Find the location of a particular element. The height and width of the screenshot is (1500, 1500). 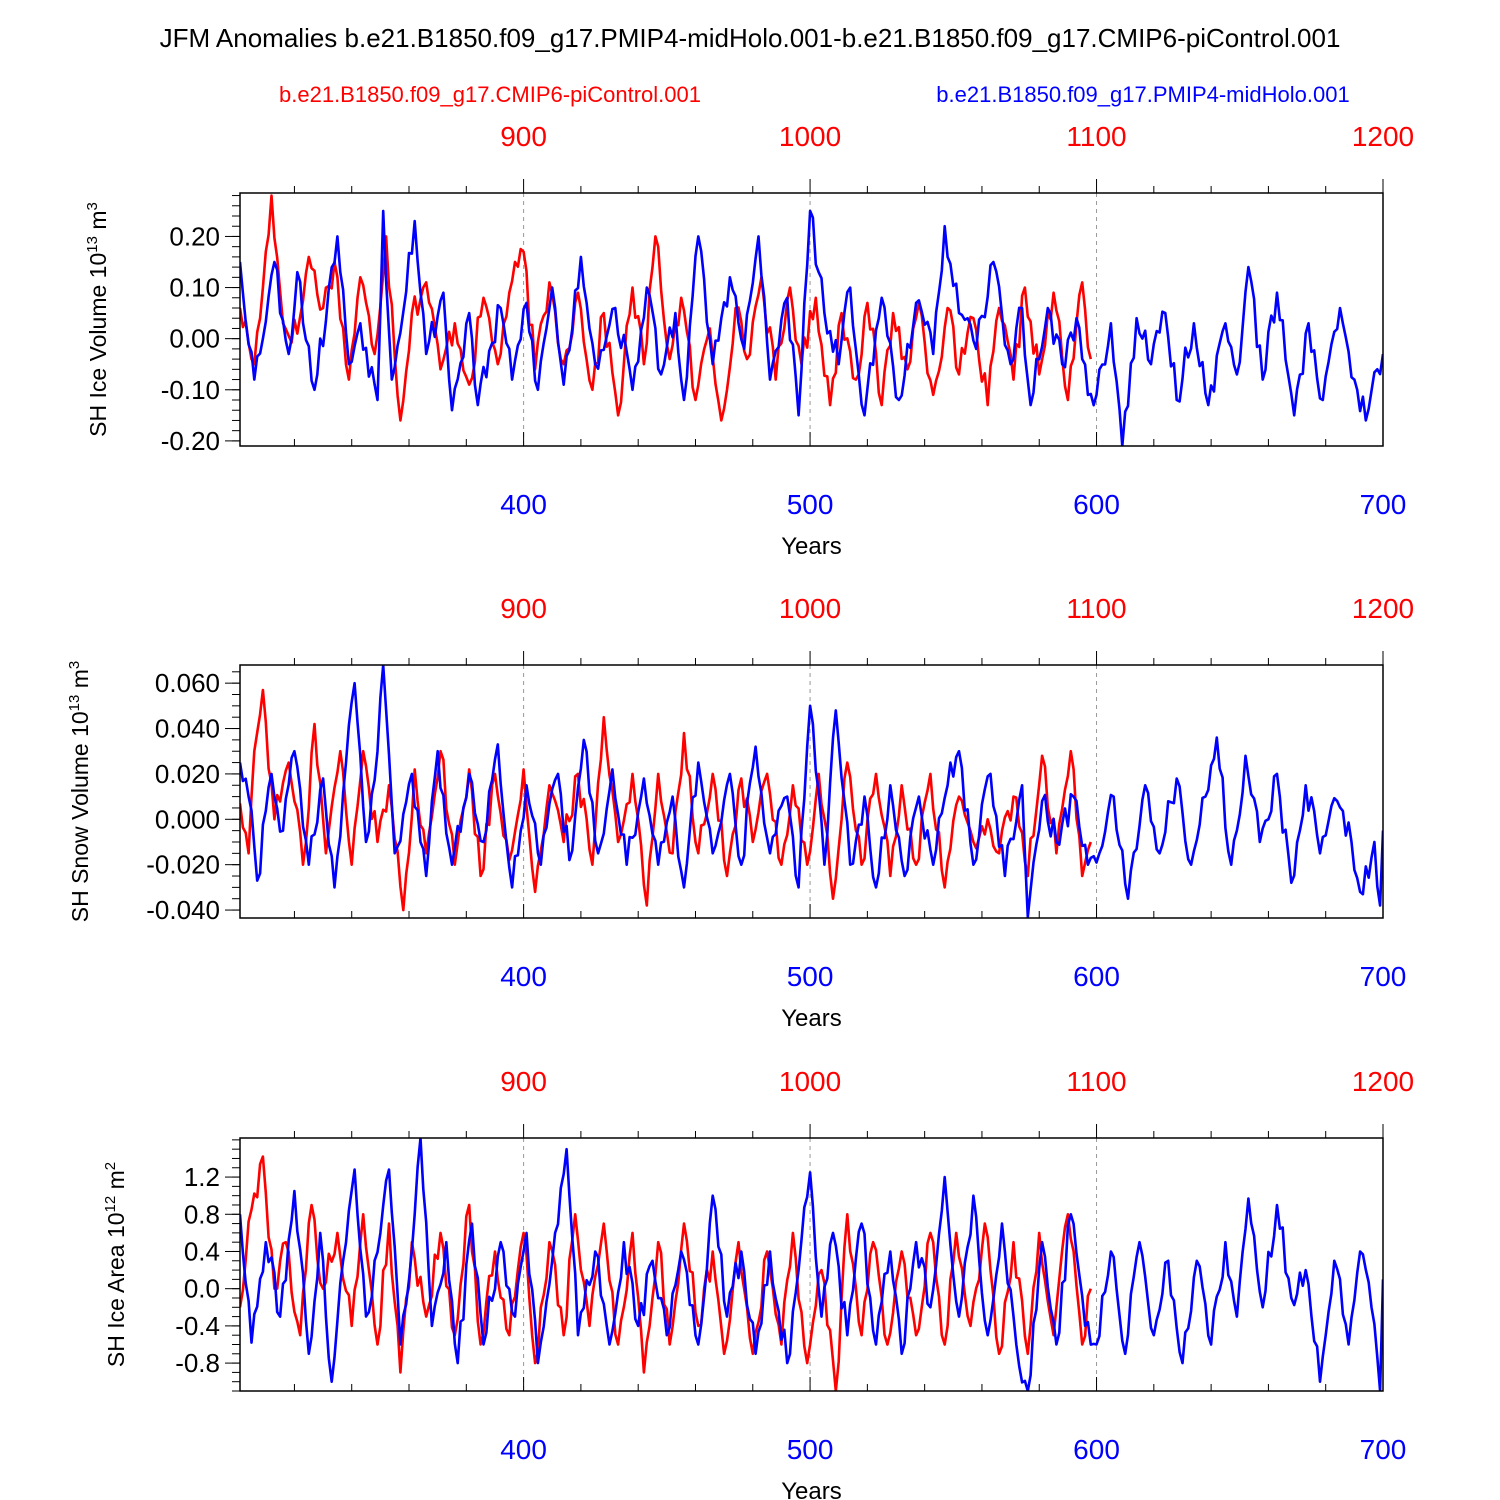

y-tick-label: 0.040 is located at coordinates (187, 729).